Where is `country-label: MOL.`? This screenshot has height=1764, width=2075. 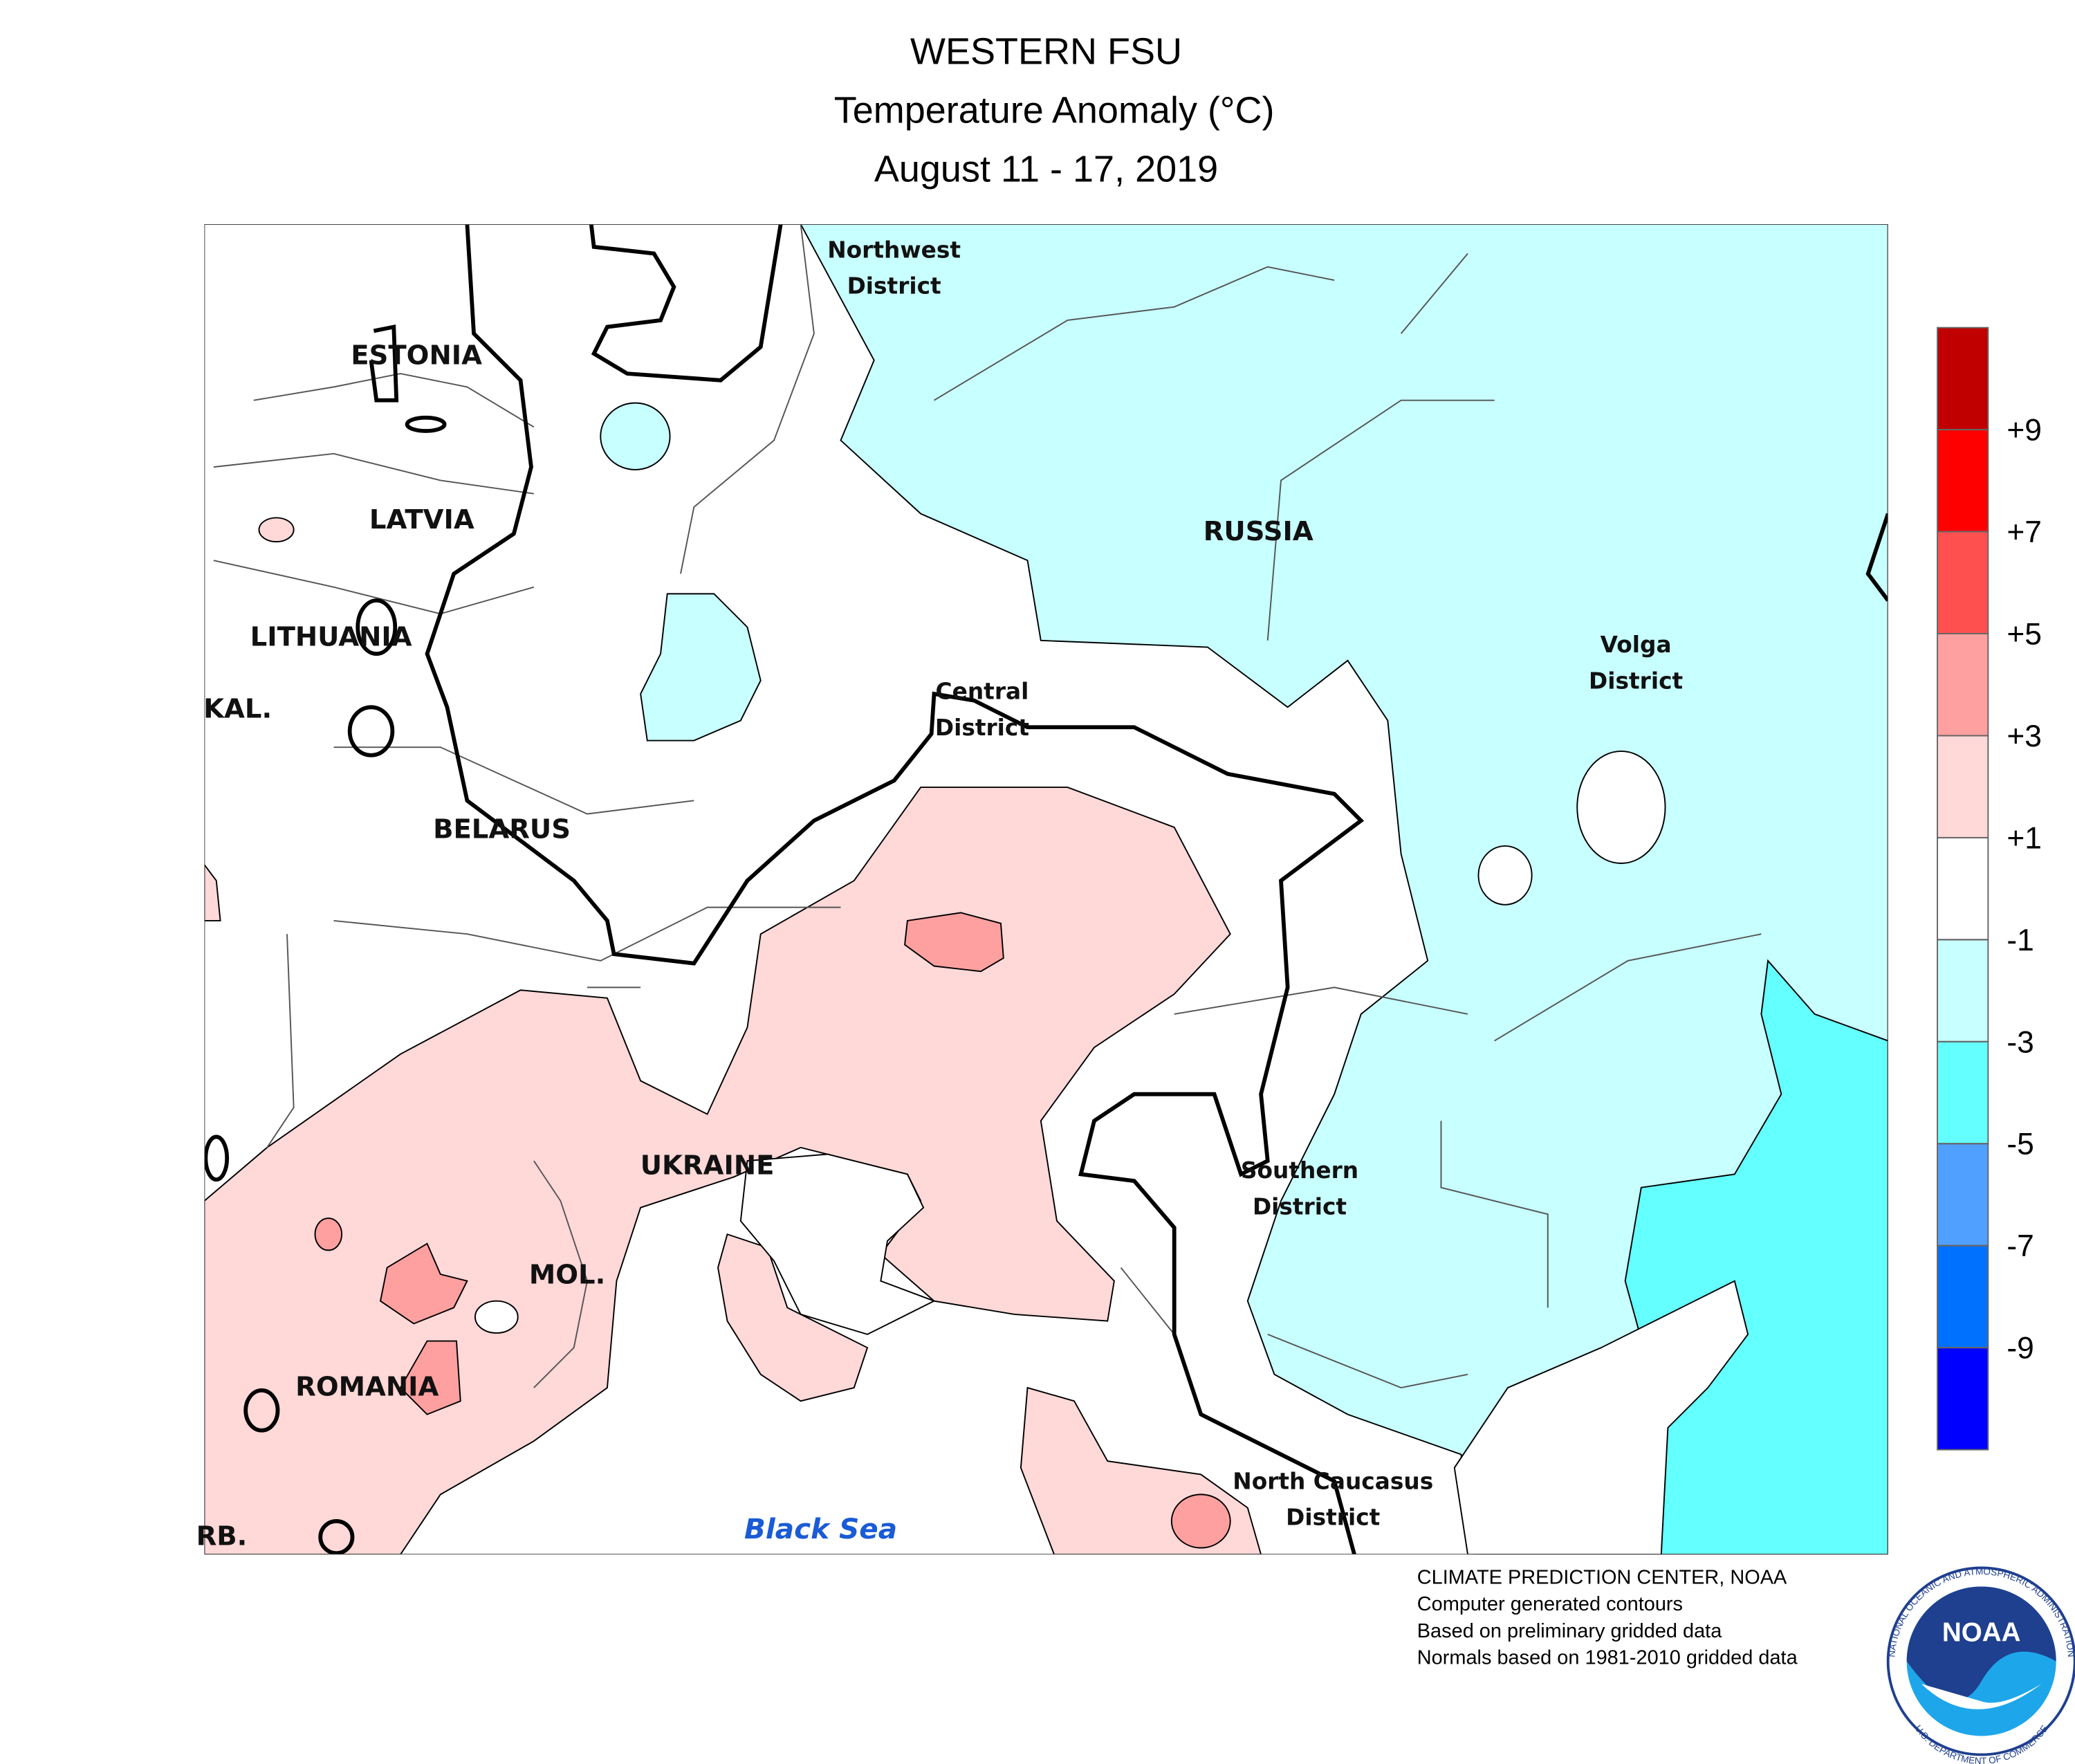 country-label: MOL. is located at coordinates (567, 1275).